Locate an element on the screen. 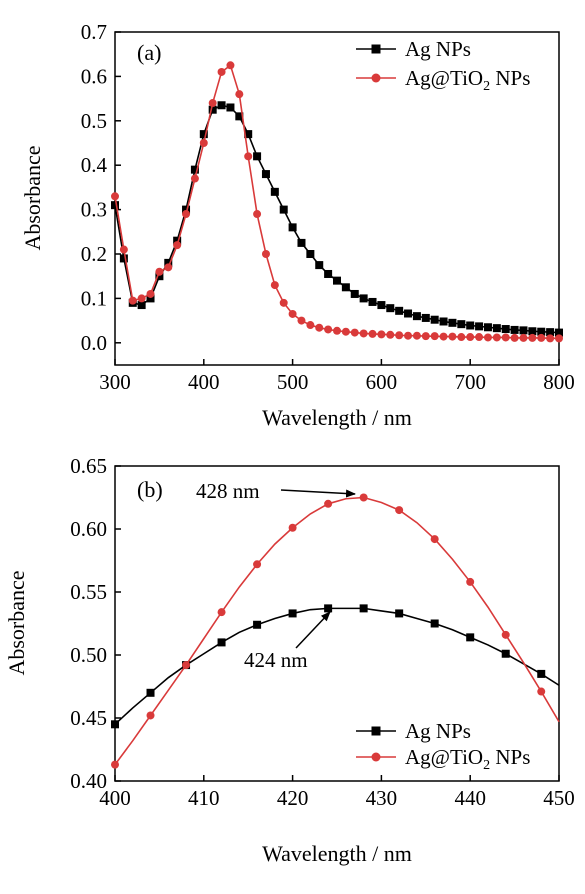 This screenshot has height=894, width=585. legend-a: Ag NPs Ag@TiO2 NPs is located at coordinates (443, 65).